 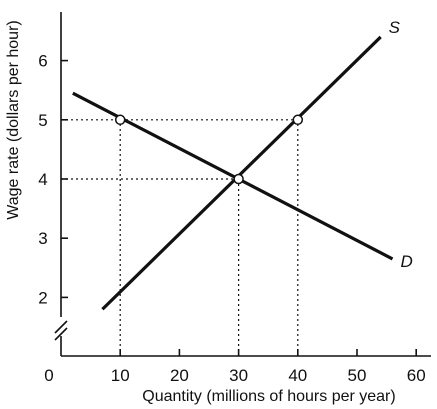 What do you see at coordinates (61, 327) in the screenshot?
I see `y-axis-break-left` at bounding box center [61, 327].